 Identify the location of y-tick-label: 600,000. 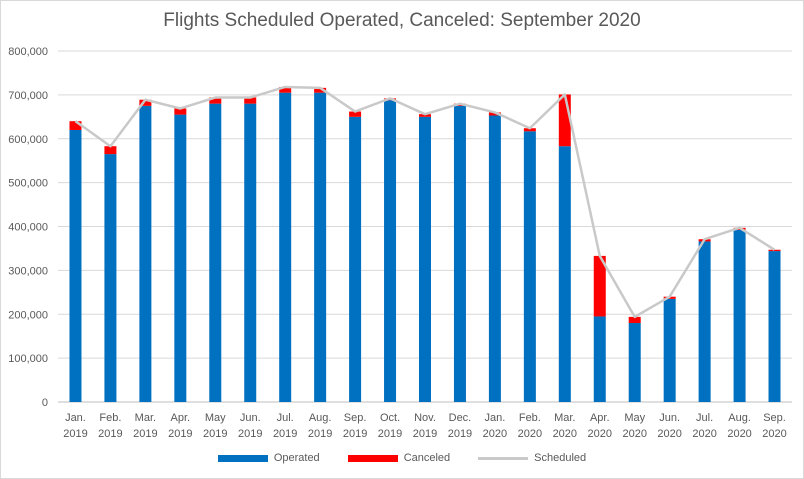
(28, 140).